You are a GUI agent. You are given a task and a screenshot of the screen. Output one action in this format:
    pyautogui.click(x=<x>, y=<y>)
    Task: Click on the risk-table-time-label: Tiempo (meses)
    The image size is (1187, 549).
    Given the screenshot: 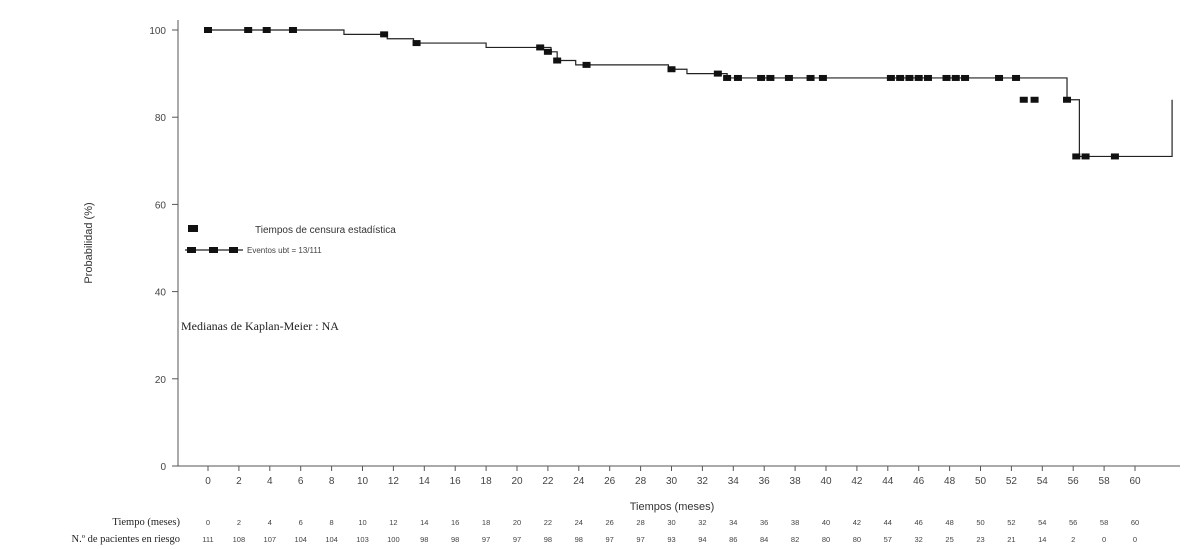 What is the action you would take?
    pyautogui.click(x=146, y=522)
    